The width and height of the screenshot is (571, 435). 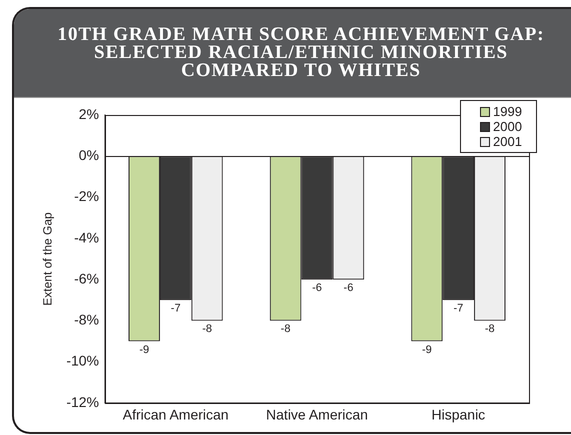 What do you see at coordinates (458, 414) in the screenshot?
I see `x-tick-label: Hispanic` at bounding box center [458, 414].